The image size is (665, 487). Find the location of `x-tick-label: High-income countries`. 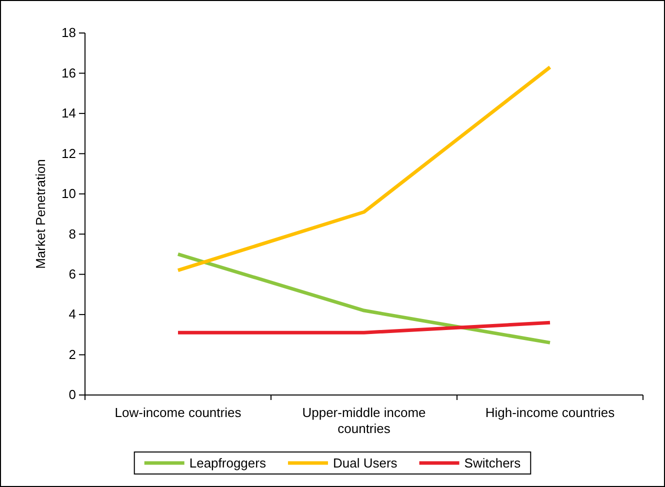

x-tick-label: High-income countries is located at coordinates (550, 412).